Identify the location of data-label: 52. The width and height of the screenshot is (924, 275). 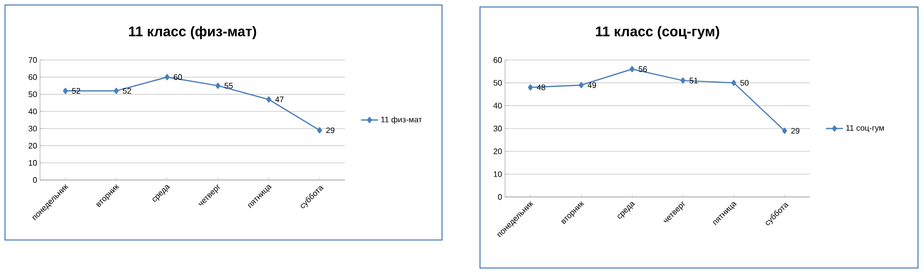
(127, 91).